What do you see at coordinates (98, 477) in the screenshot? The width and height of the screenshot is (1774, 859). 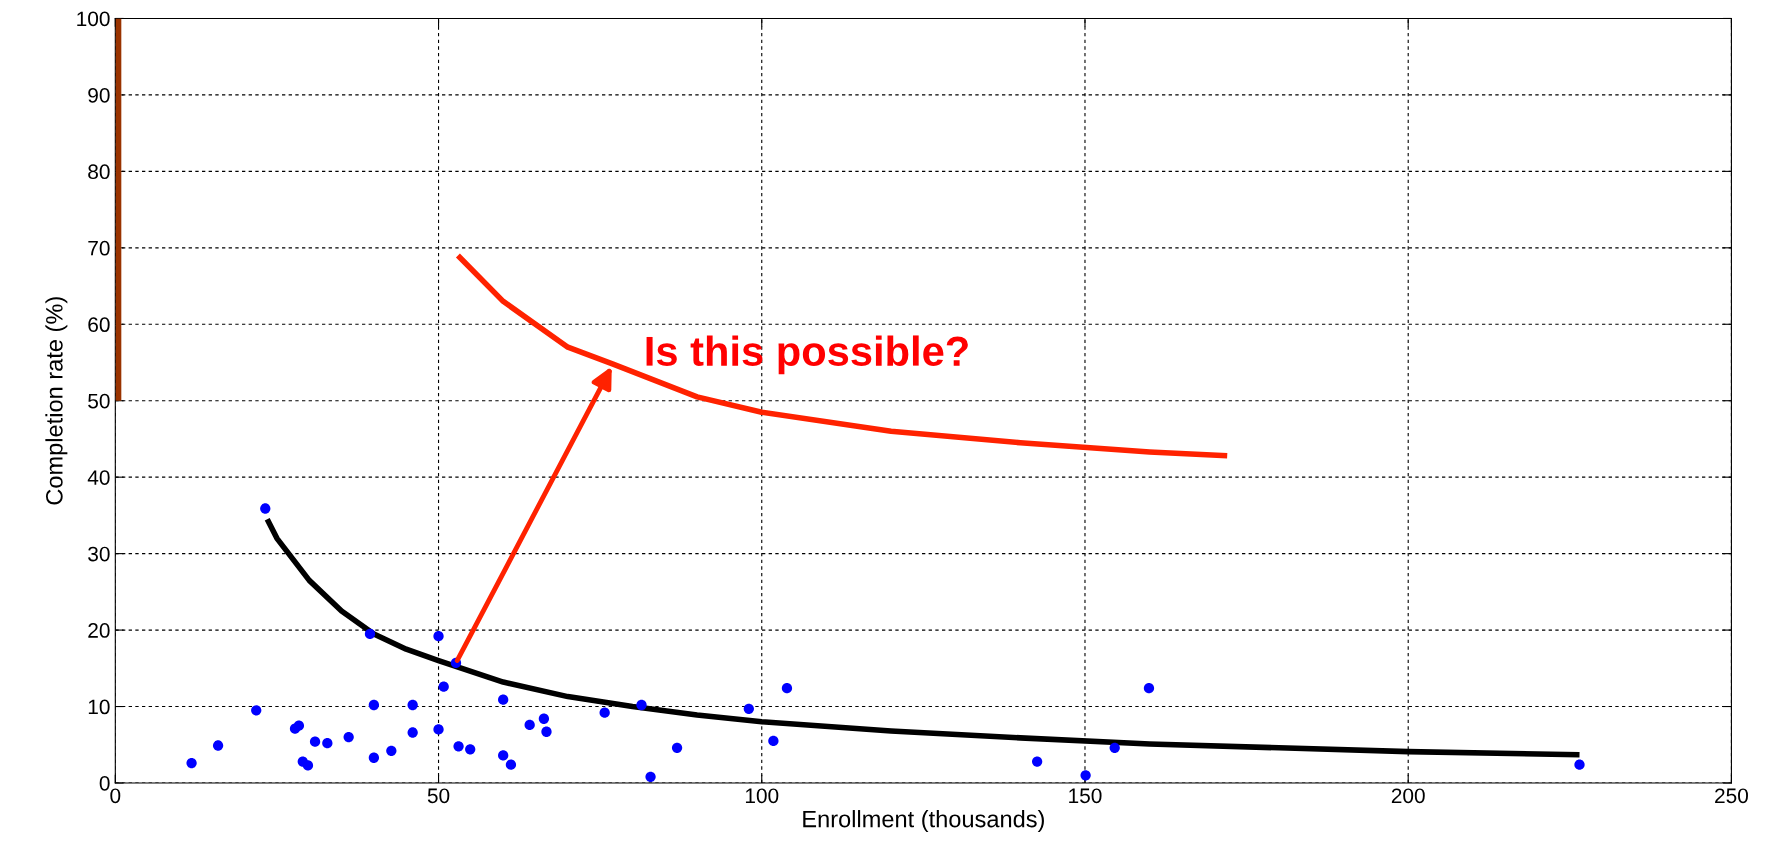 I see `y-tick-label: 40` at bounding box center [98, 477].